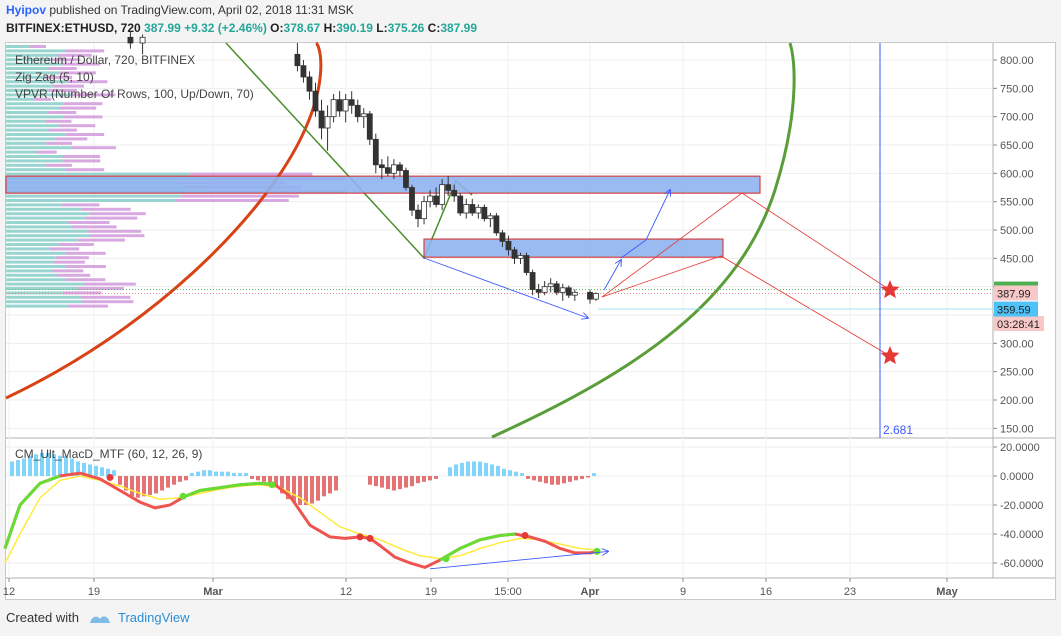 This screenshot has height=636, width=1061. What do you see at coordinates (890, 355) in the screenshot?
I see `target-star-icon` at bounding box center [890, 355].